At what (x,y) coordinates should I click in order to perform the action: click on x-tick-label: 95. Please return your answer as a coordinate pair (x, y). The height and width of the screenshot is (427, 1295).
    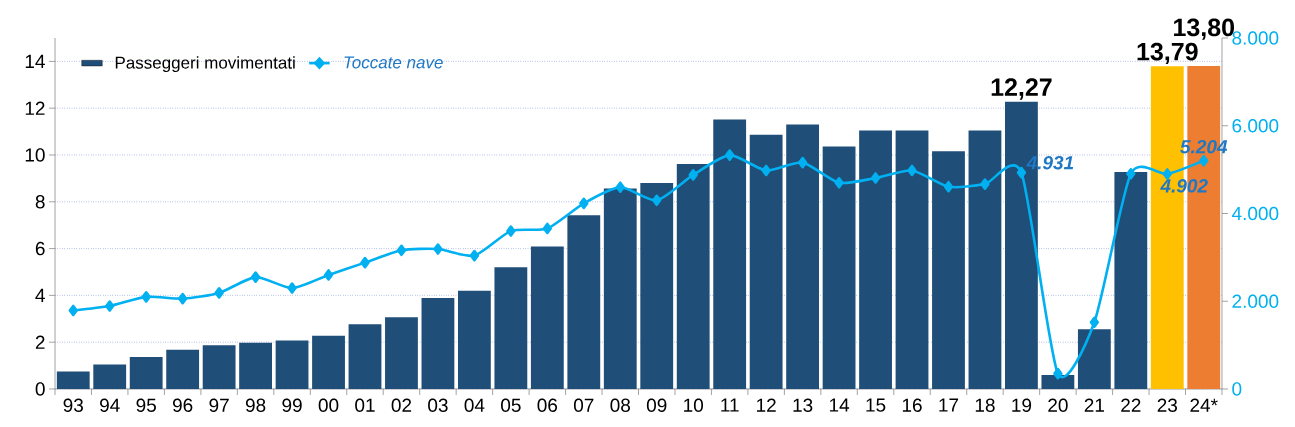
    Looking at the image, I should click on (146, 405).